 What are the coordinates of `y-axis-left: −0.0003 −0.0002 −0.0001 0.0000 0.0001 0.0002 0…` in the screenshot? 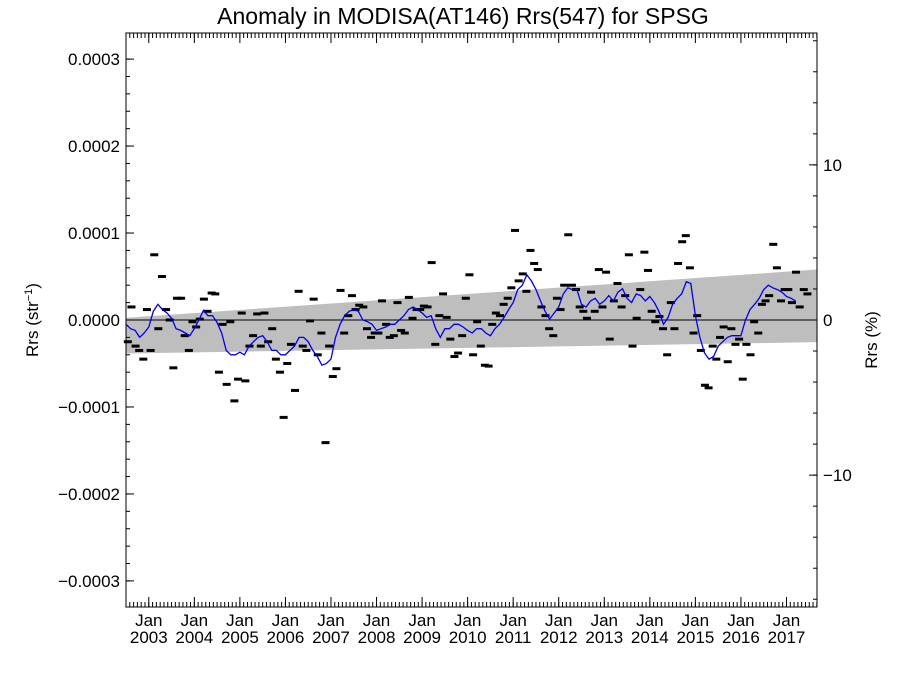 It's located at (96, 320).